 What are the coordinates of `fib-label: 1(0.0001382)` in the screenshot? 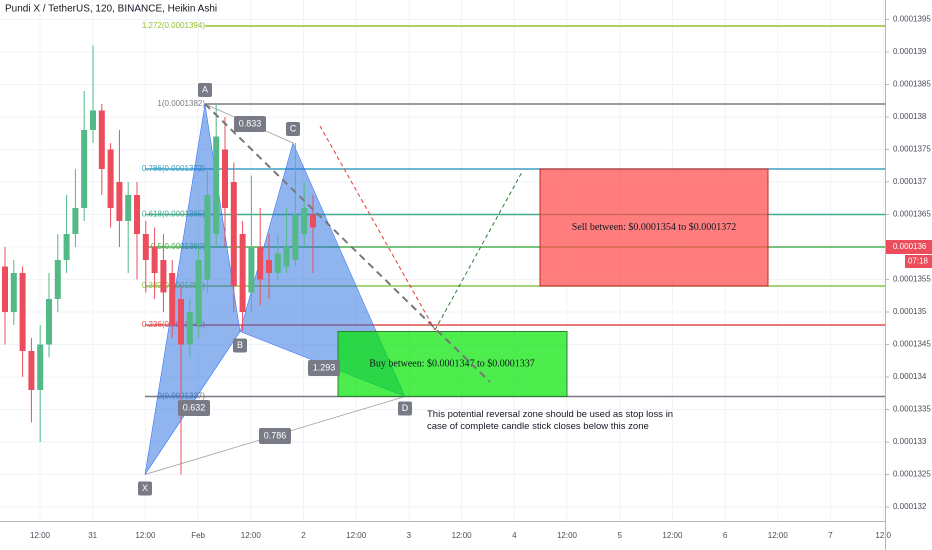 It's located at (181, 103).